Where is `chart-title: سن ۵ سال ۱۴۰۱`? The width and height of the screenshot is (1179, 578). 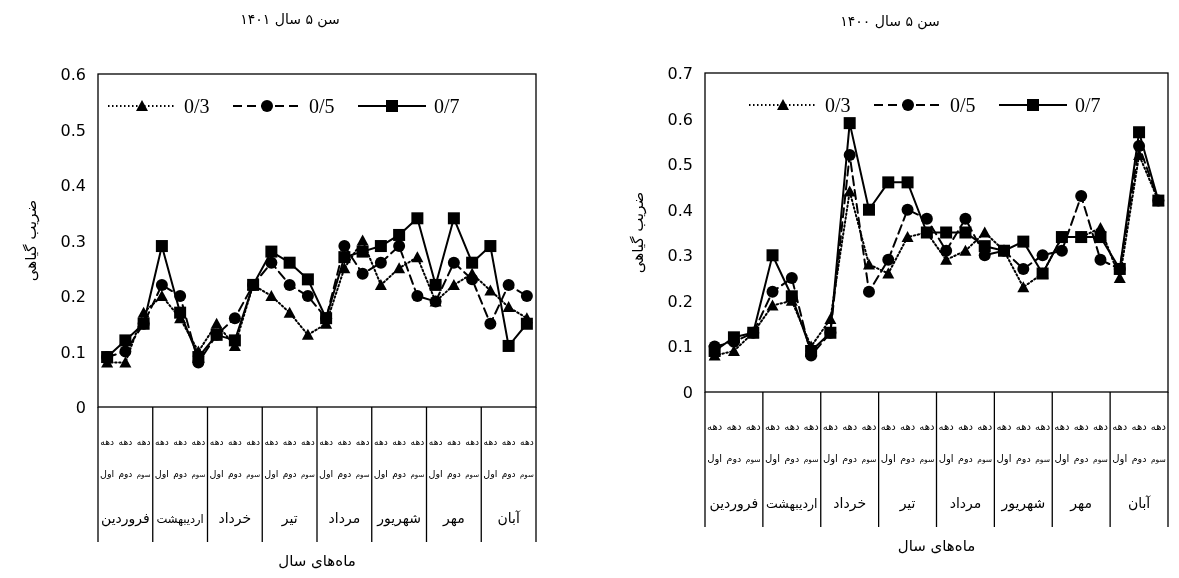
chart-title: سن ۵ سال ۱۴۰۱ is located at coordinates (290, 19).